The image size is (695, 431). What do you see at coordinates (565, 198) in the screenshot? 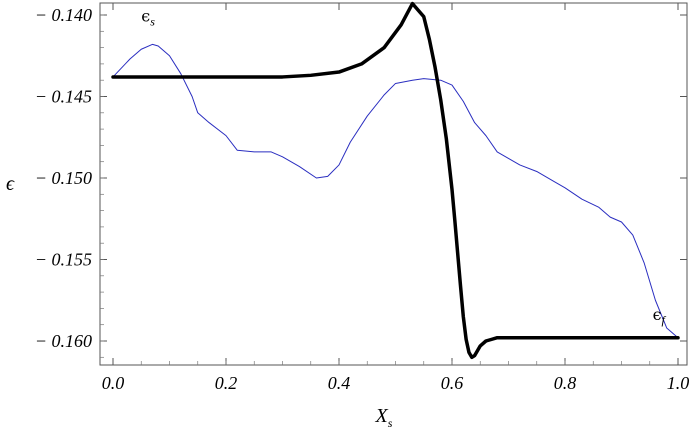
I see `x-tick: 0.8` at bounding box center [565, 198].